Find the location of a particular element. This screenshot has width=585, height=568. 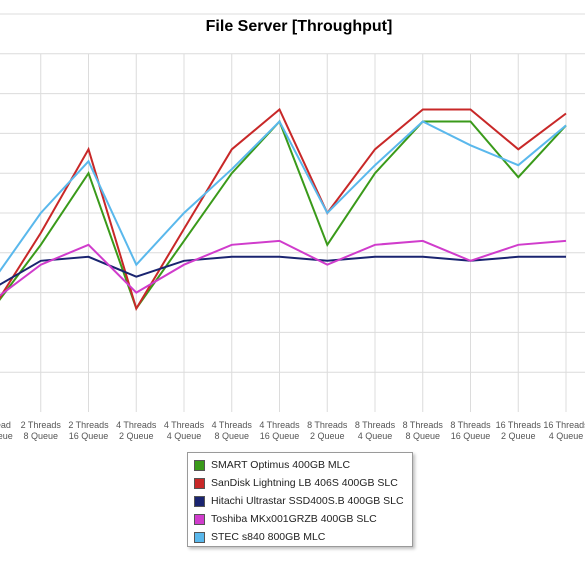

legend-item: SMART Optimus 400GB MLC is located at coordinates (303, 465).